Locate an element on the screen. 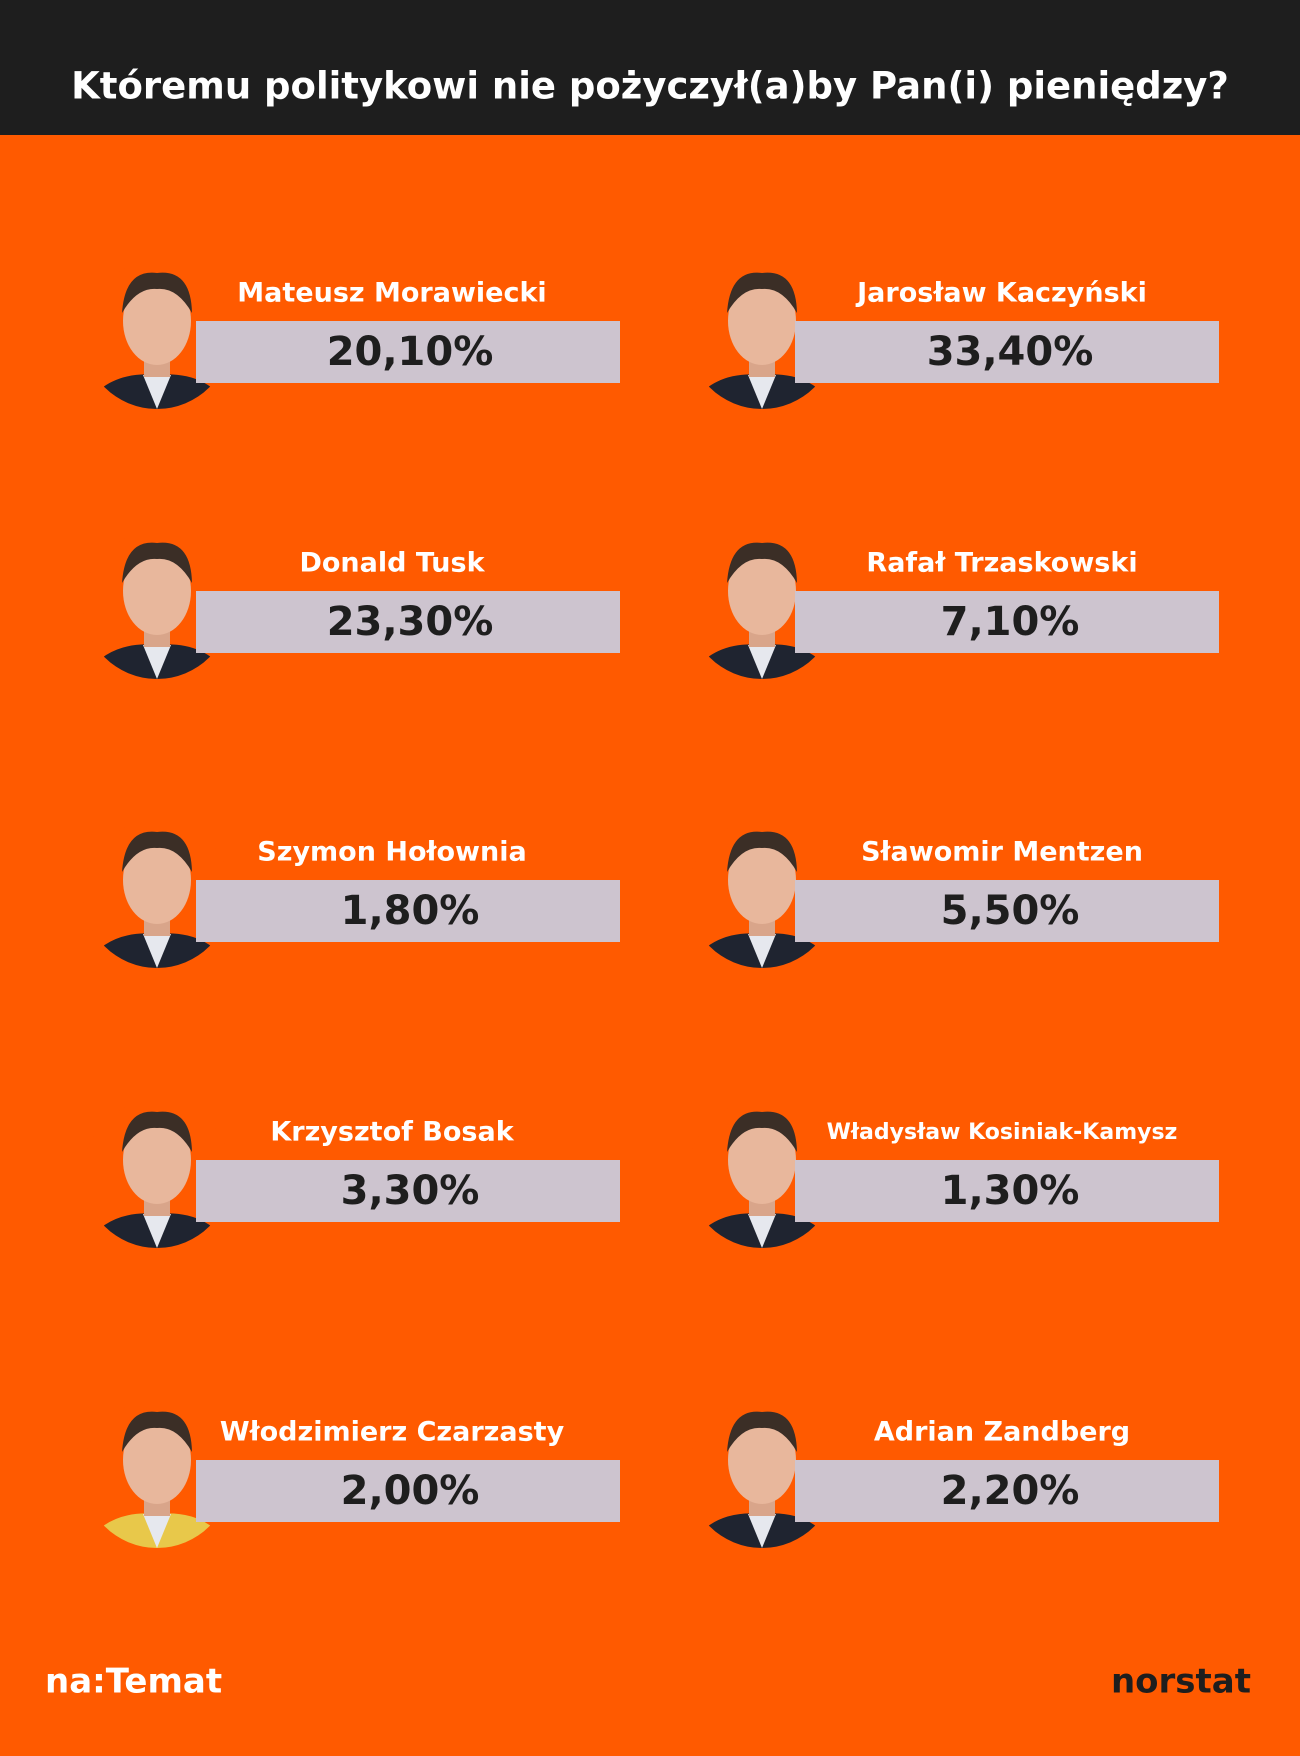 This screenshot has height=1756, width=1300. percentage: 20,10% is located at coordinates (410, 352).